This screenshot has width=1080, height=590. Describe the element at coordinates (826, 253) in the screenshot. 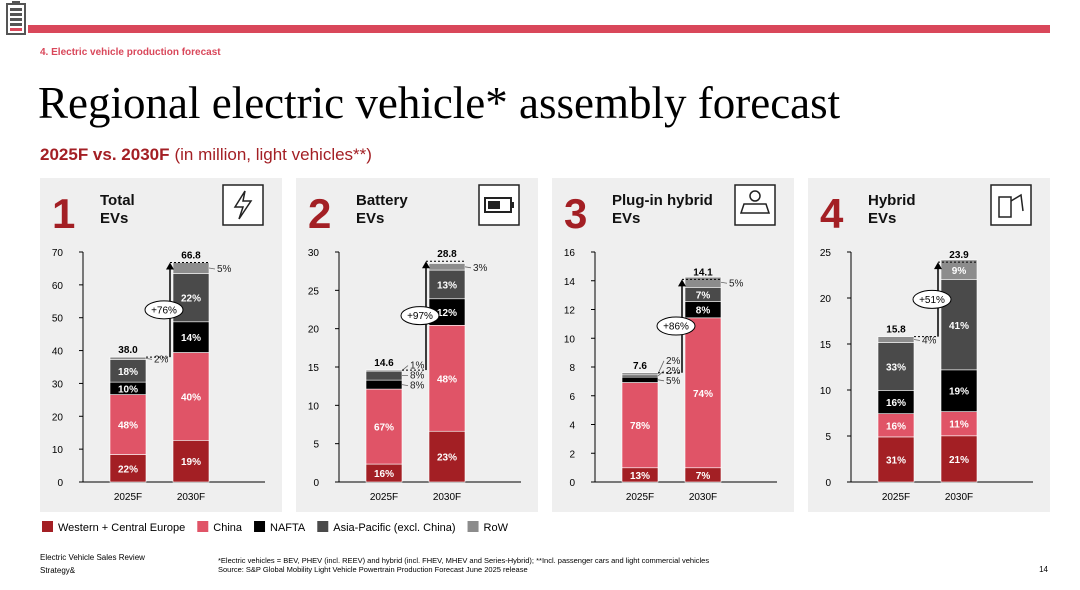

I see `y-tick-label: 25` at that location.